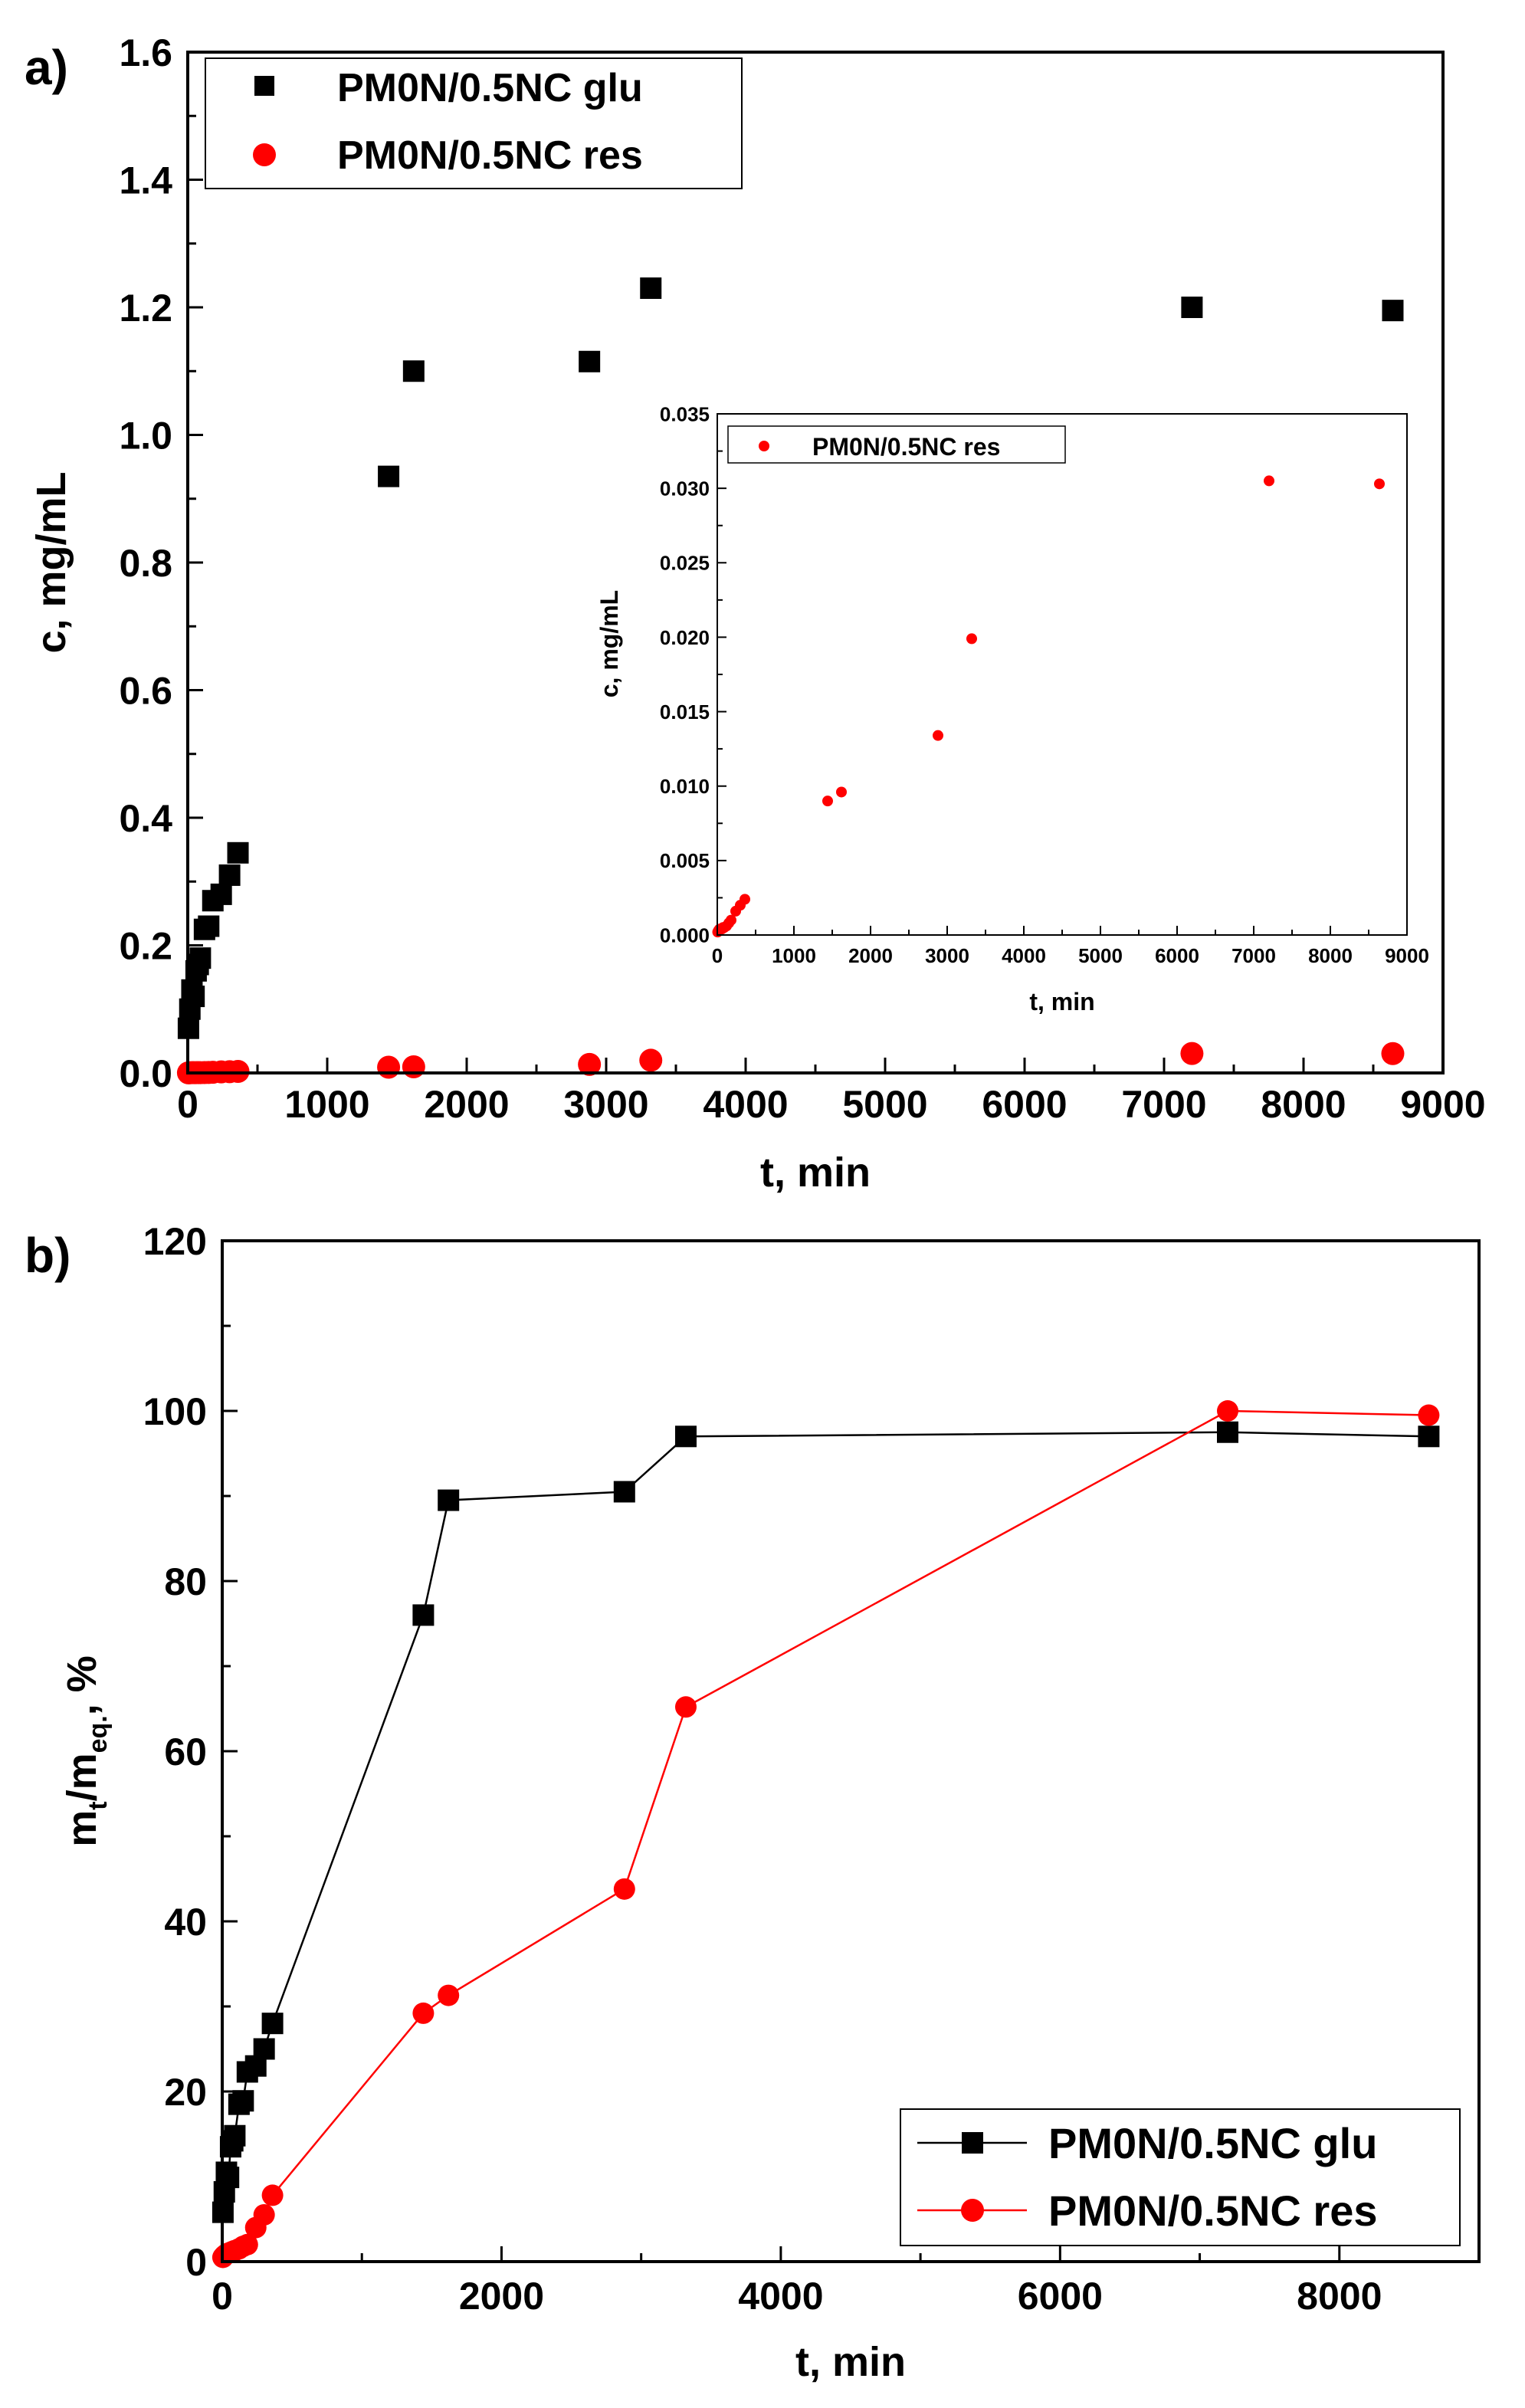 The height and width of the screenshot is (2408, 1525). What do you see at coordinates (82, 1777) in the screenshot?
I see `ylabel-over-m: /m` at bounding box center [82, 1777].